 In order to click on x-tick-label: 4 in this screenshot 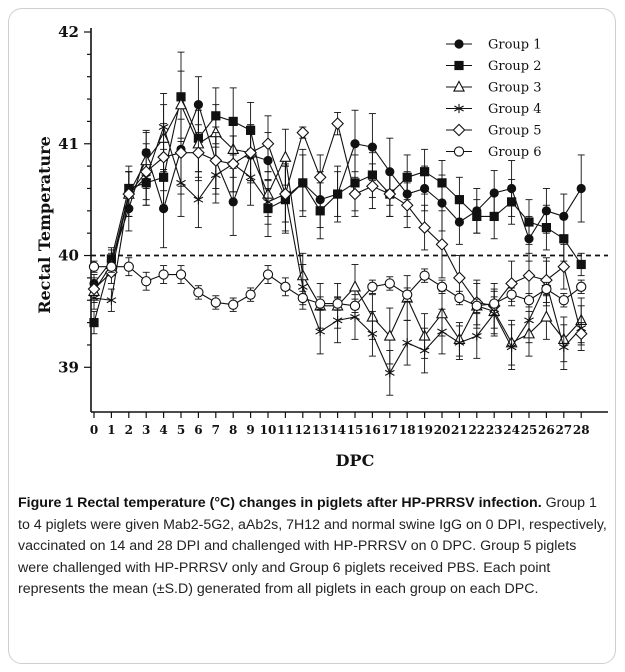, I will do `click(163, 430)`.